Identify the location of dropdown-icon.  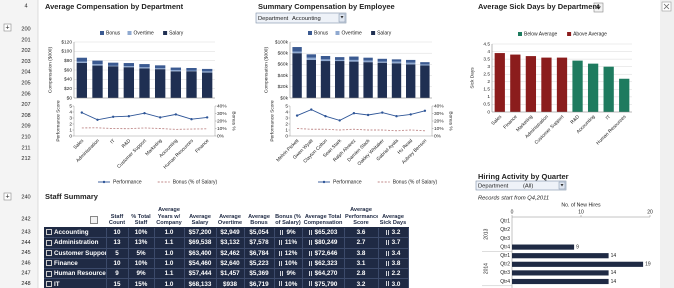
(598, 8).